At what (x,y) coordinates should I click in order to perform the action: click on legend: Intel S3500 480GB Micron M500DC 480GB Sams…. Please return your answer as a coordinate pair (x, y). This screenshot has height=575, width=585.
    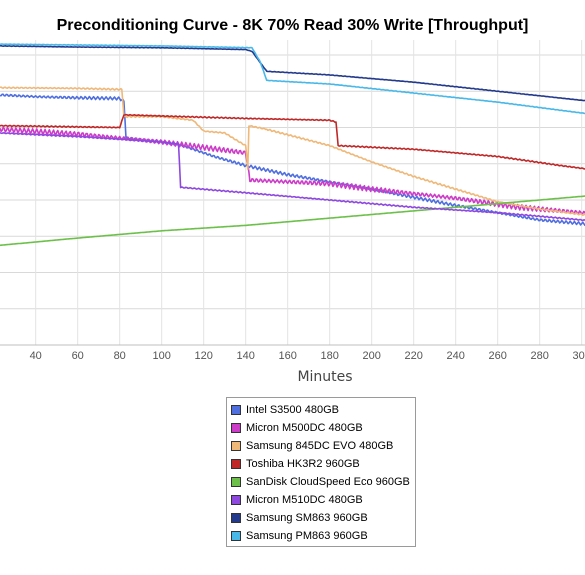
    Looking at the image, I should click on (321, 472).